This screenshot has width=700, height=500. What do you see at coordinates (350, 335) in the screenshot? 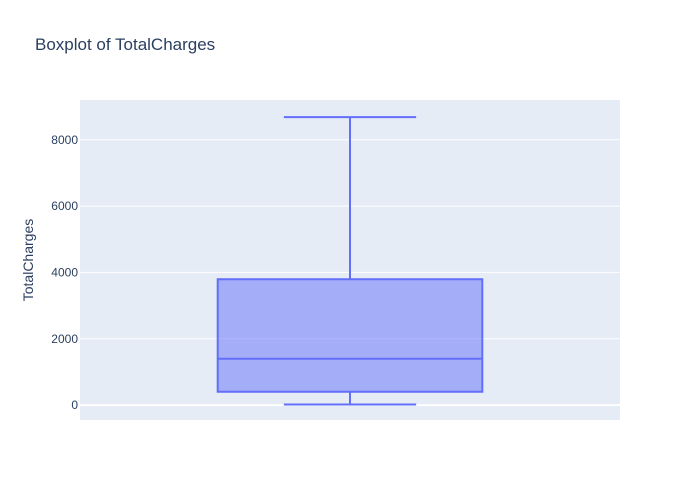
I see `interquartile-box` at bounding box center [350, 335].